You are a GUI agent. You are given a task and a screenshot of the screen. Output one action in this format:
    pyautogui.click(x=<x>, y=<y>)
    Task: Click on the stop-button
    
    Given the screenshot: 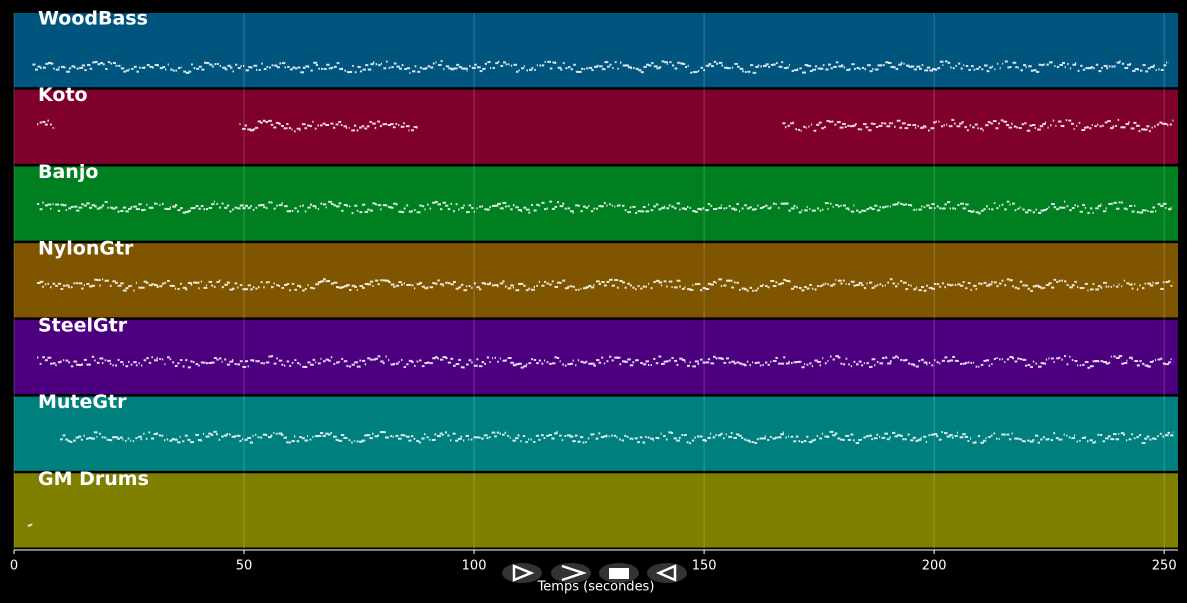 What is the action you would take?
    pyautogui.click(x=619, y=573)
    